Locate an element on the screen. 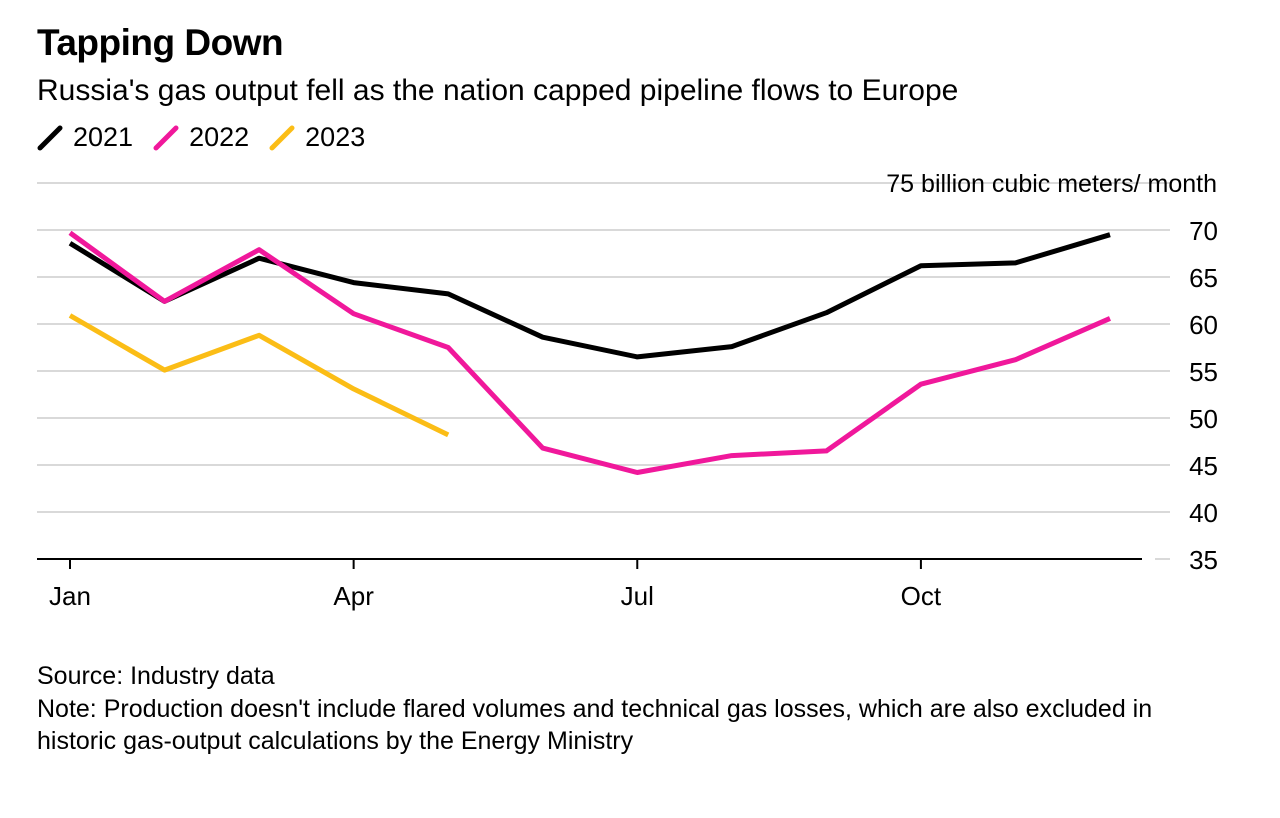 The width and height of the screenshot is (1280, 818). x-tick-label: Jan is located at coordinates (70, 596).